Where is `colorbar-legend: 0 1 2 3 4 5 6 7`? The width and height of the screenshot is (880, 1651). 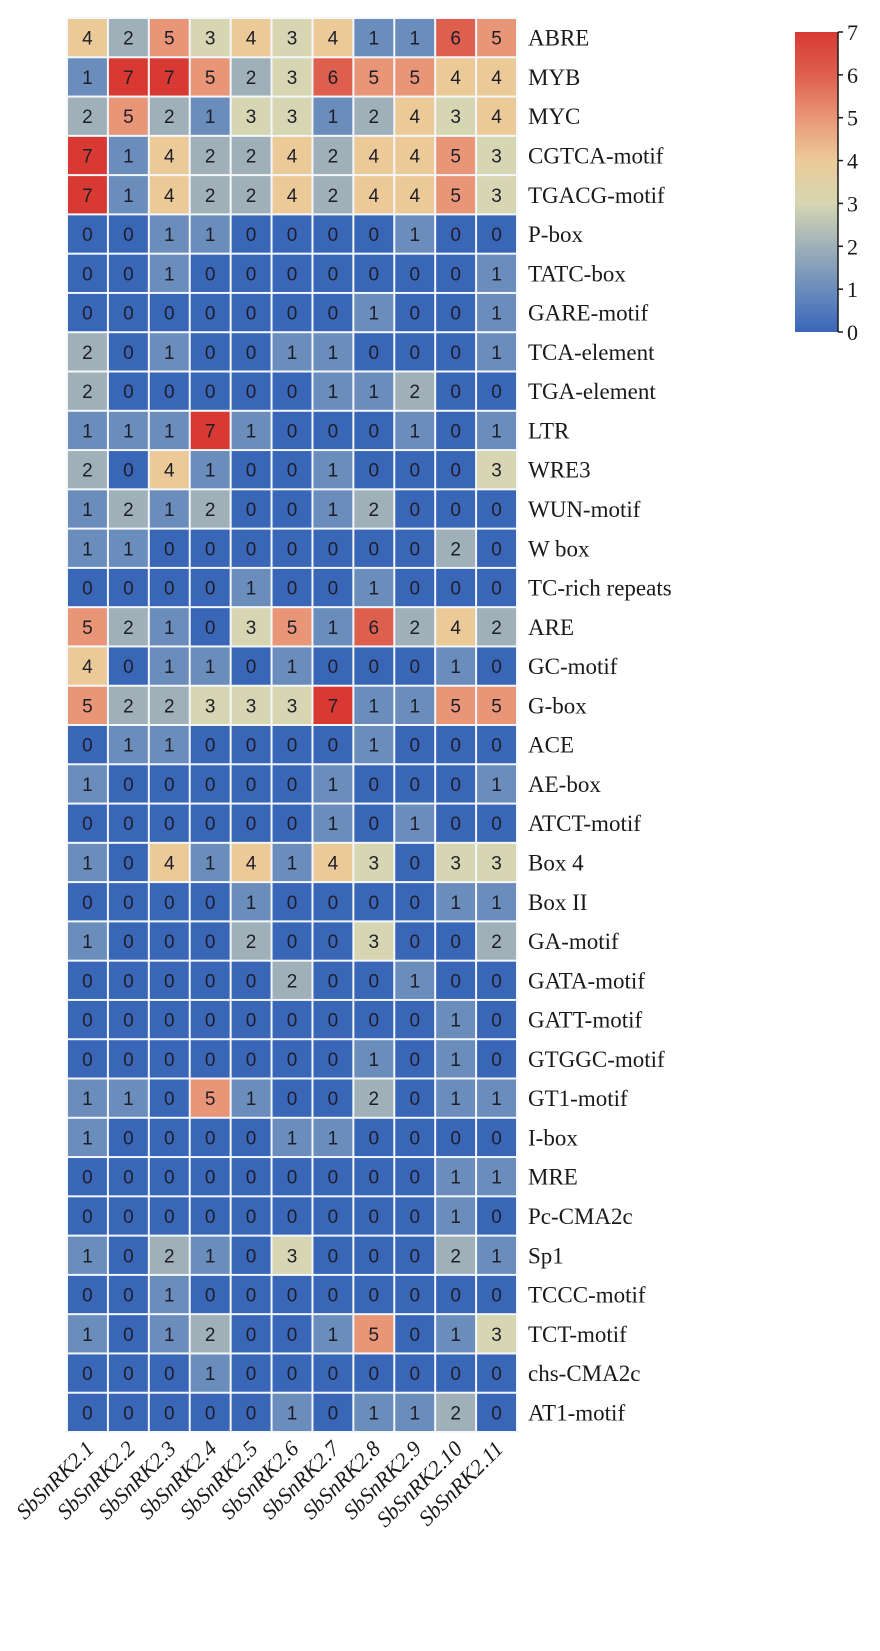
colorbar-legend: 0 1 2 3 4 5 6 7 is located at coordinates (826, 182).